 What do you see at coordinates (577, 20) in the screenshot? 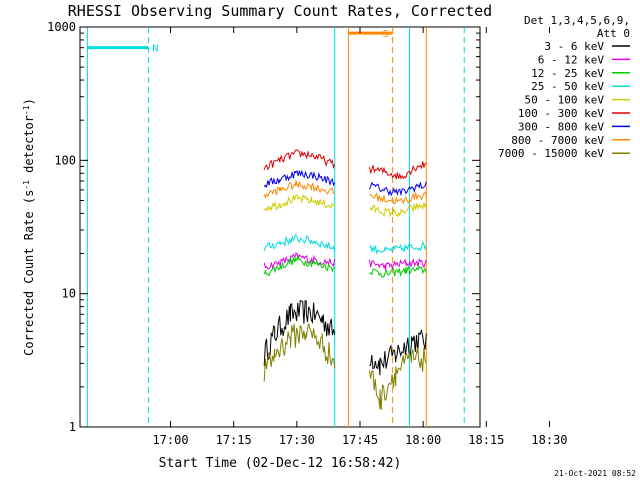
I see `legend-header-line-1: Det 1,3,4,5,6,9,` at bounding box center [577, 20].